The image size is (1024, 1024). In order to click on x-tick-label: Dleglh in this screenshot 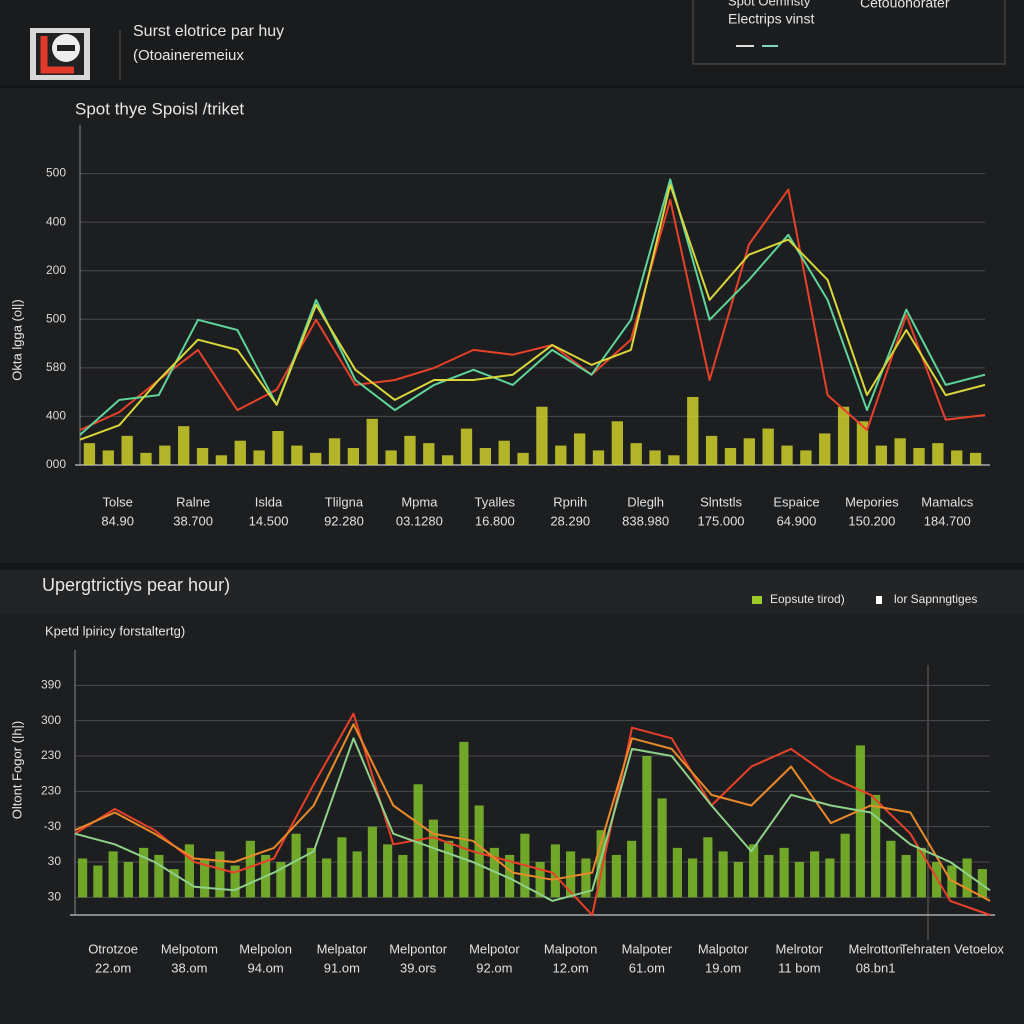, I will do `click(645, 501)`.